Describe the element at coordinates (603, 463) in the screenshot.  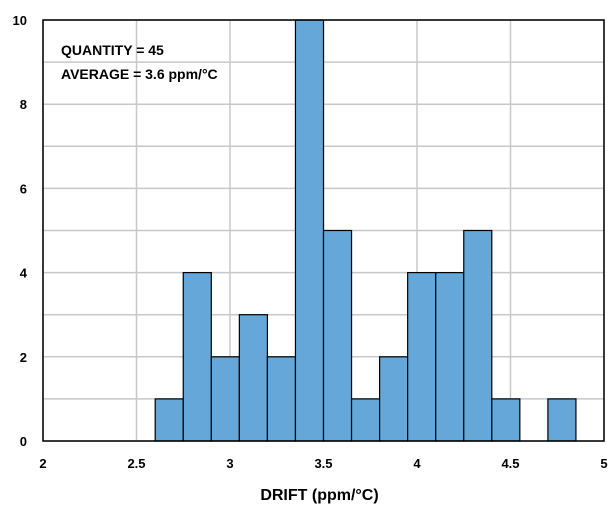
I see `x-tick-label: 5` at that location.